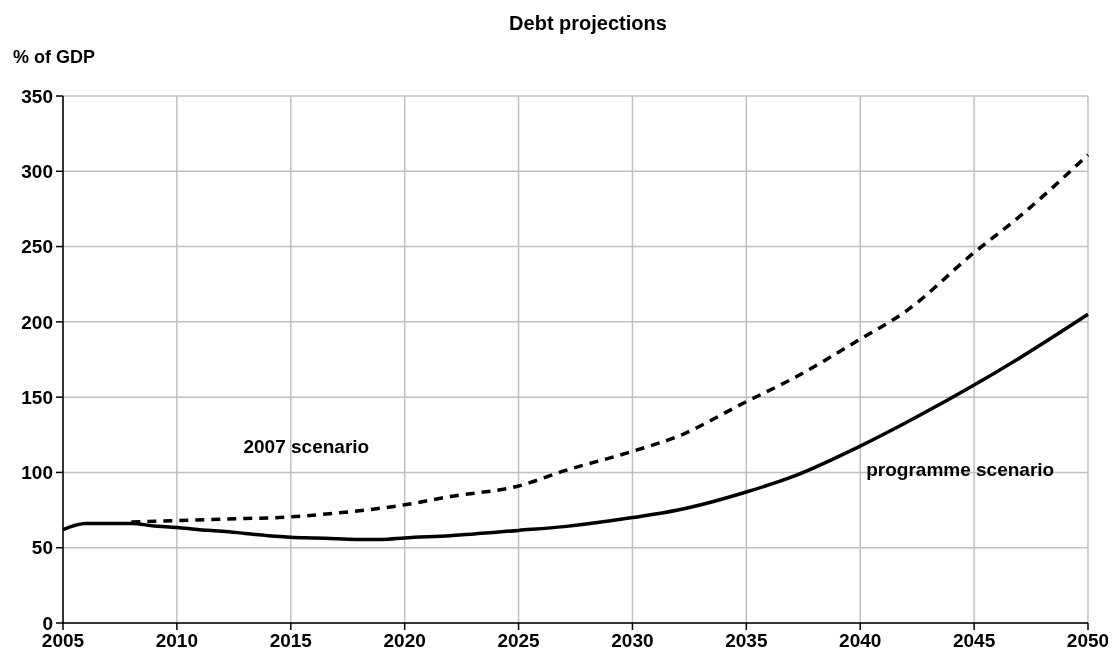 The width and height of the screenshot is (1113, 659). Describe the element at coordinates (54, 57) in the screenshot. I see `y-axis-title: % of GDP` at that location.